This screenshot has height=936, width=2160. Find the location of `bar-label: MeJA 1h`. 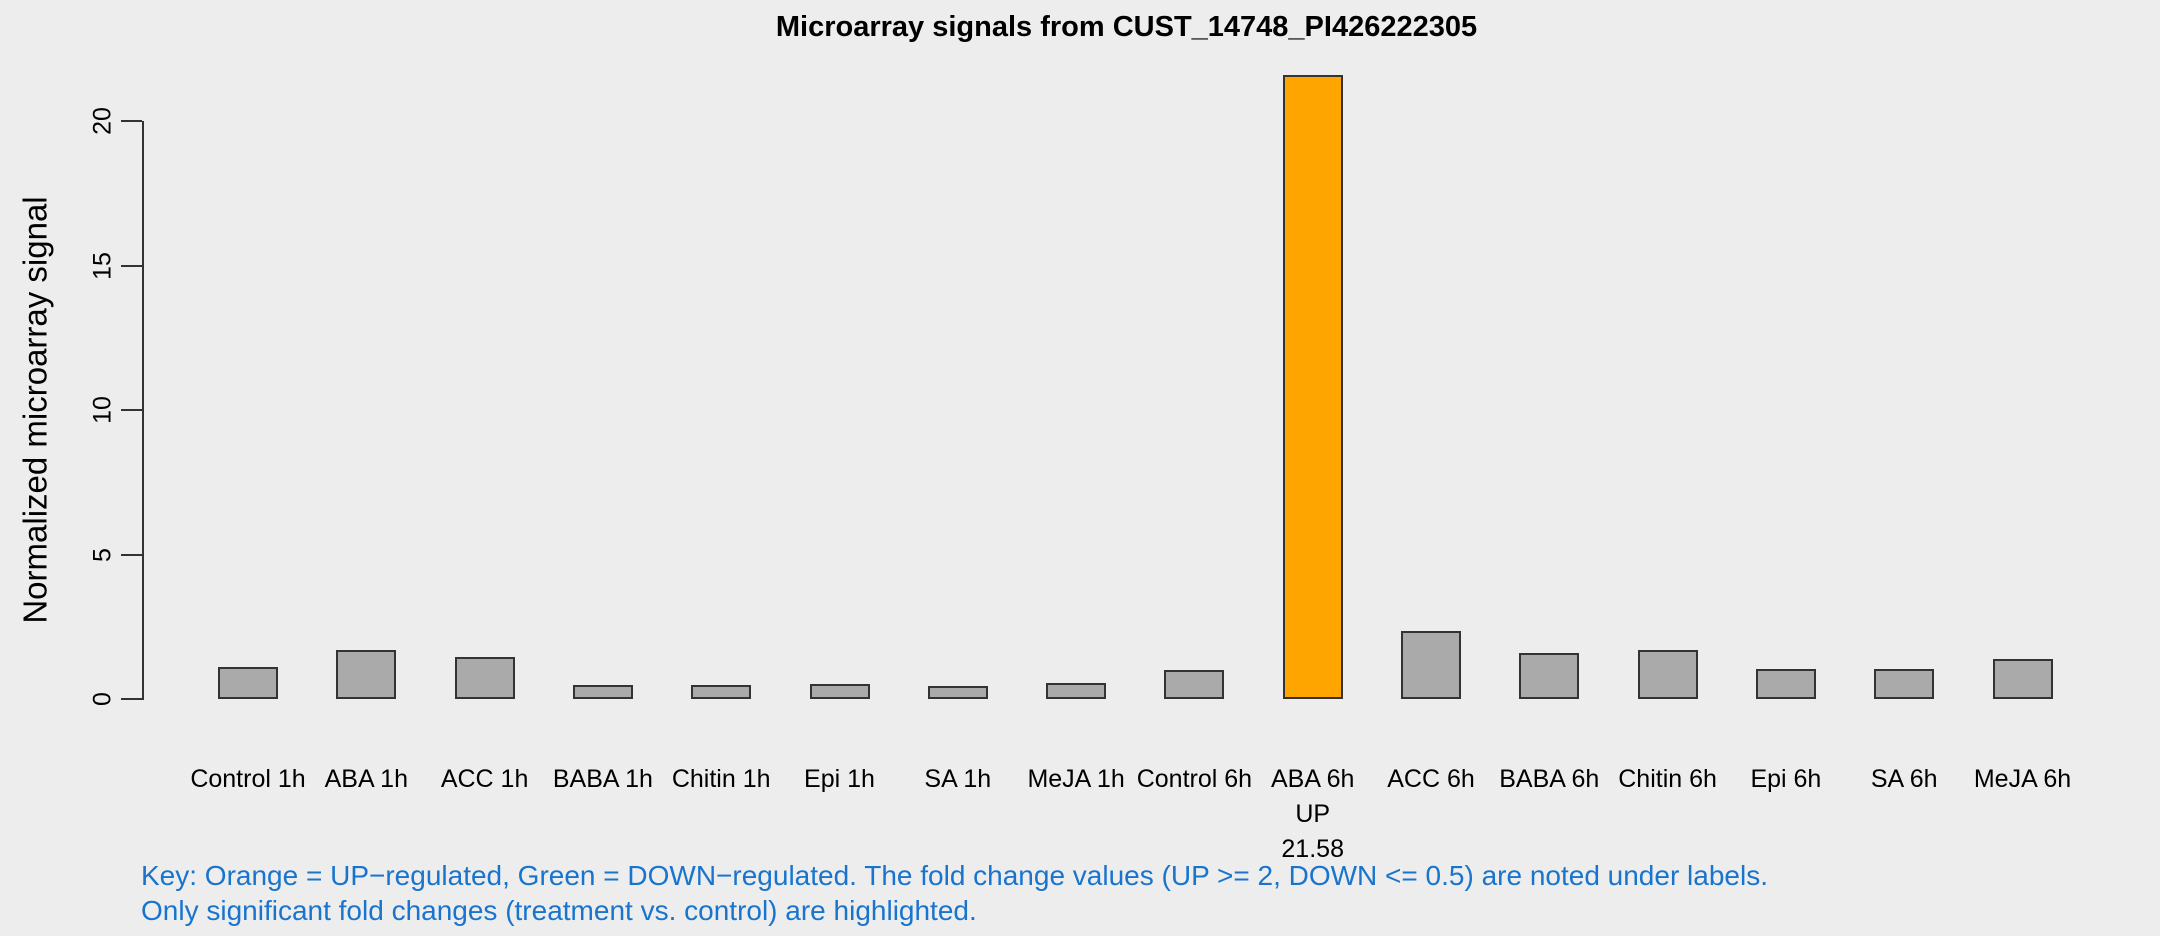

bar-label: MeJA 1h is located at coordinates (1076, 779).